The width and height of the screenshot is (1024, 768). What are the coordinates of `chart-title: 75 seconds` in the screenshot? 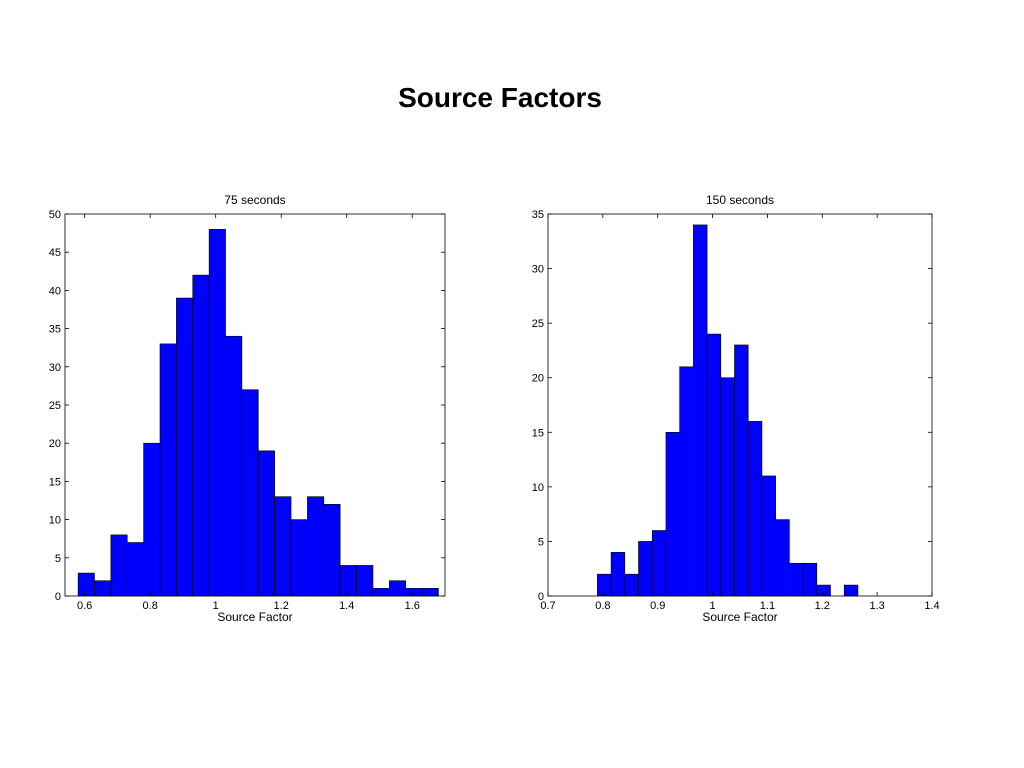 It's located at (254, 200).